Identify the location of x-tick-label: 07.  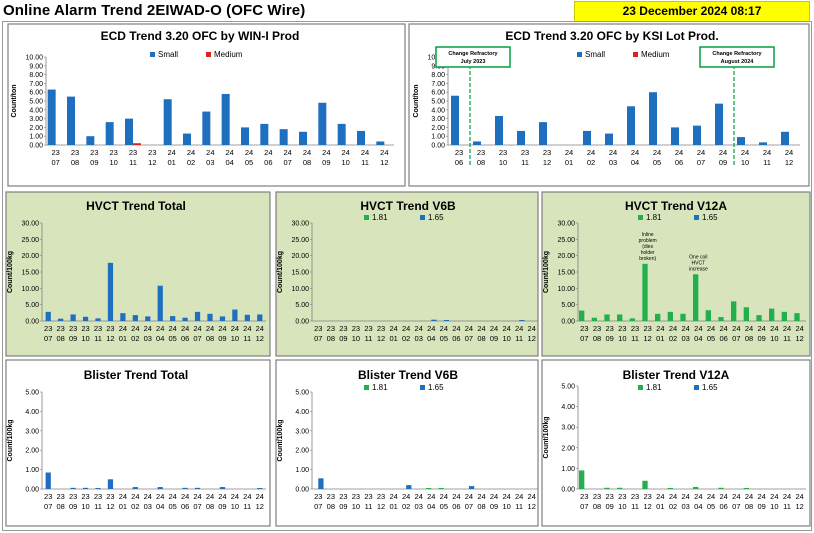
(48, 506).